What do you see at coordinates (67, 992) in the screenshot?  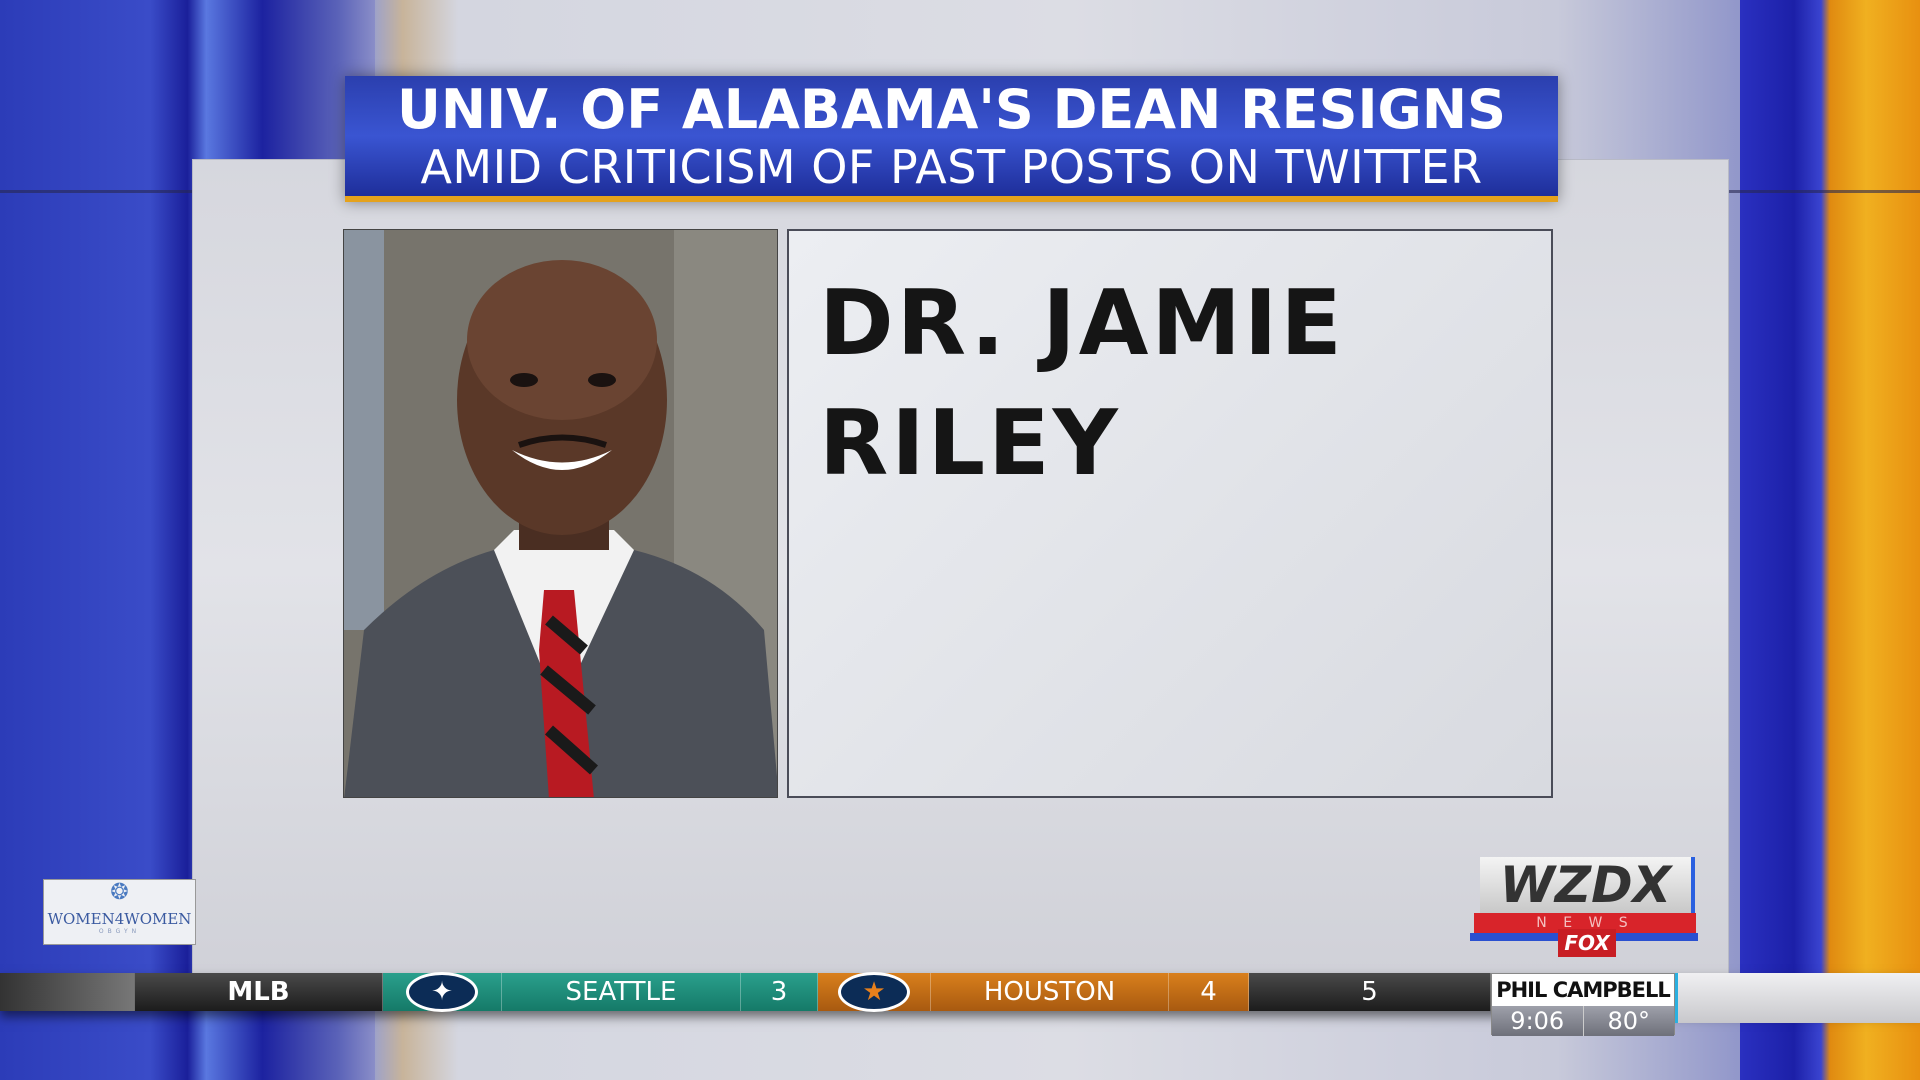 I see `ticker-lead` at bounding box center [67, 992].